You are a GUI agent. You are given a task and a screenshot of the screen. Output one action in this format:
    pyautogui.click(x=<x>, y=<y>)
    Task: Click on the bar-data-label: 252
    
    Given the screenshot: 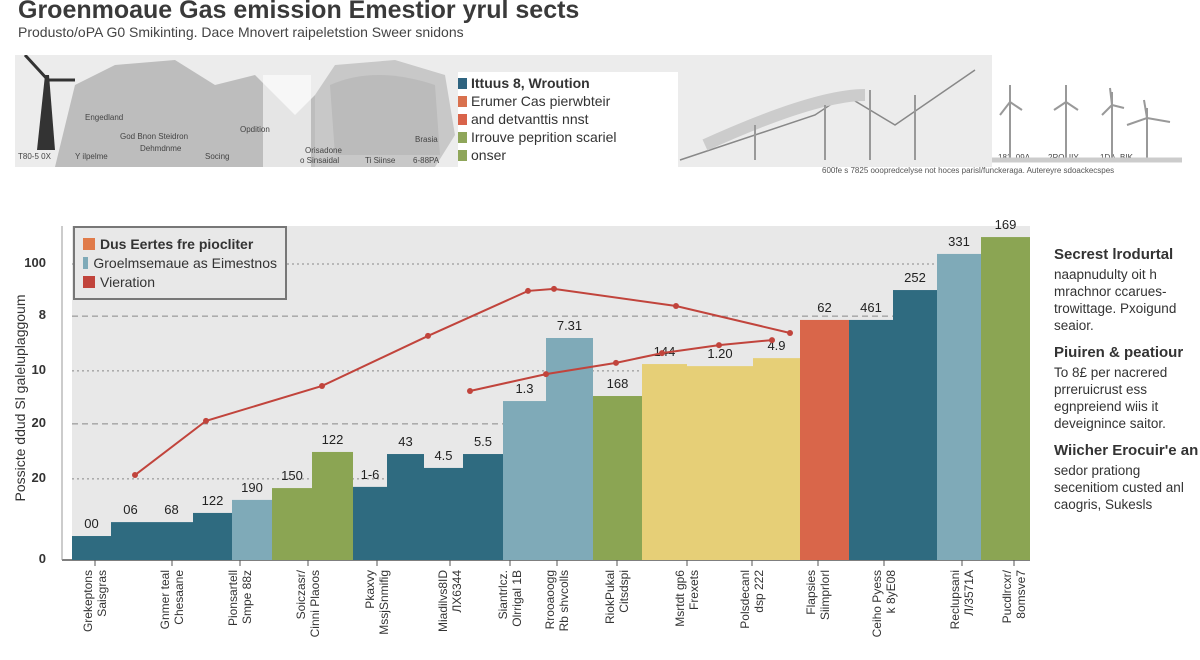 What is the action you would take?
    pyautogui.click(x=915, y=277)
    